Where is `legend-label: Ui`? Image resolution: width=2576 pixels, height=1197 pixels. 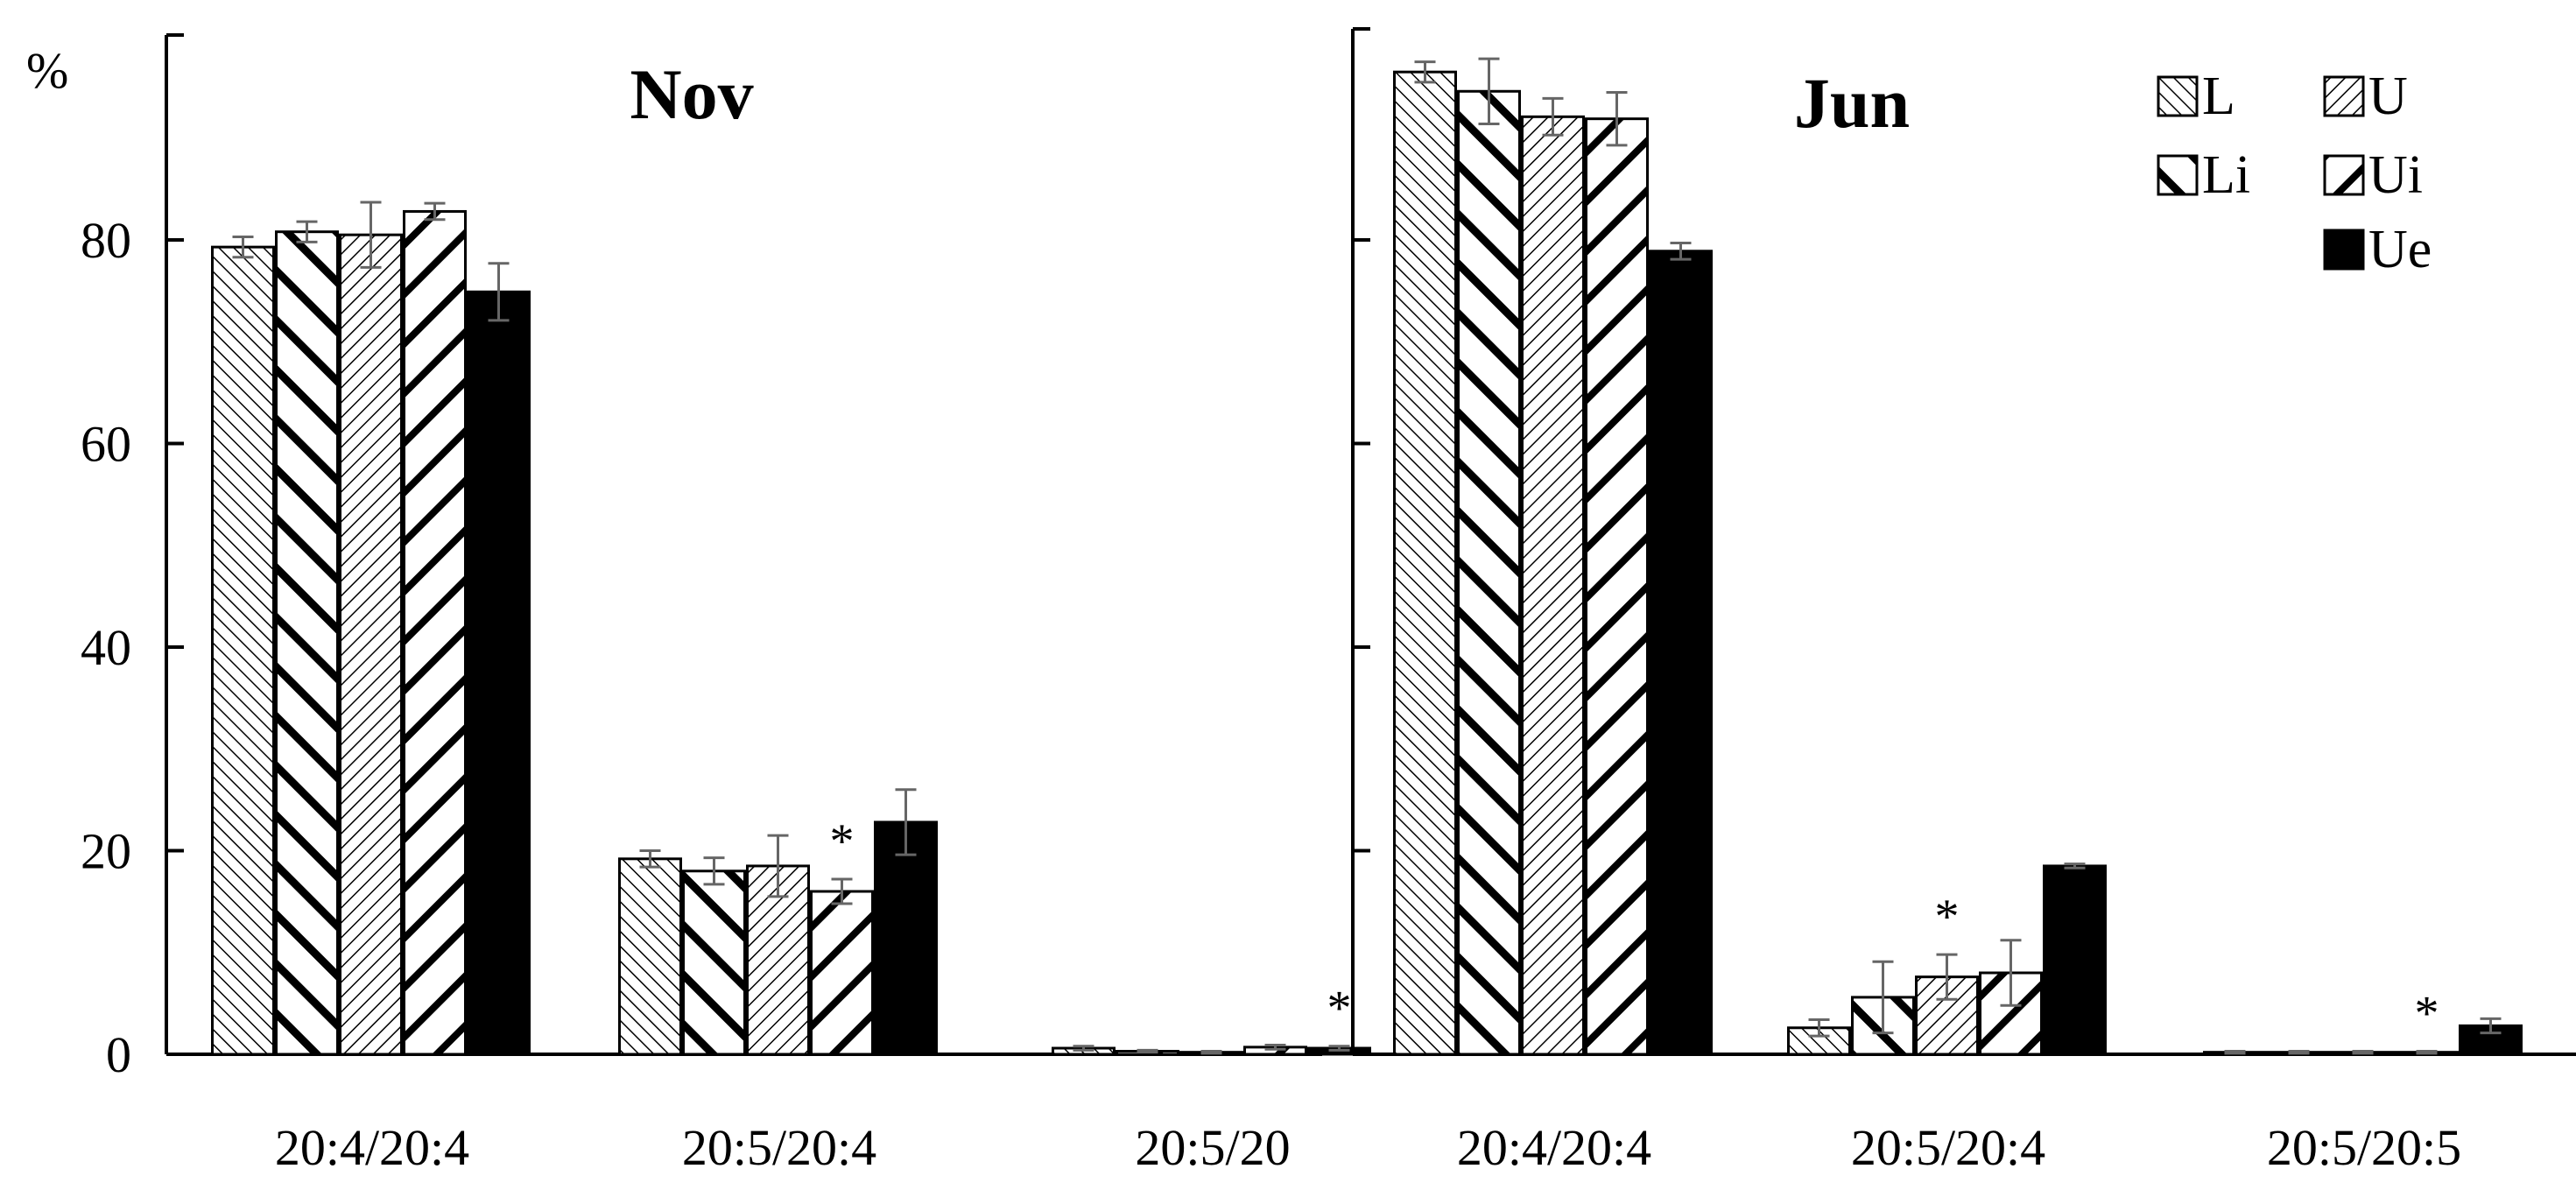
legend-label: Ui is located at coordinates (2395, 175).